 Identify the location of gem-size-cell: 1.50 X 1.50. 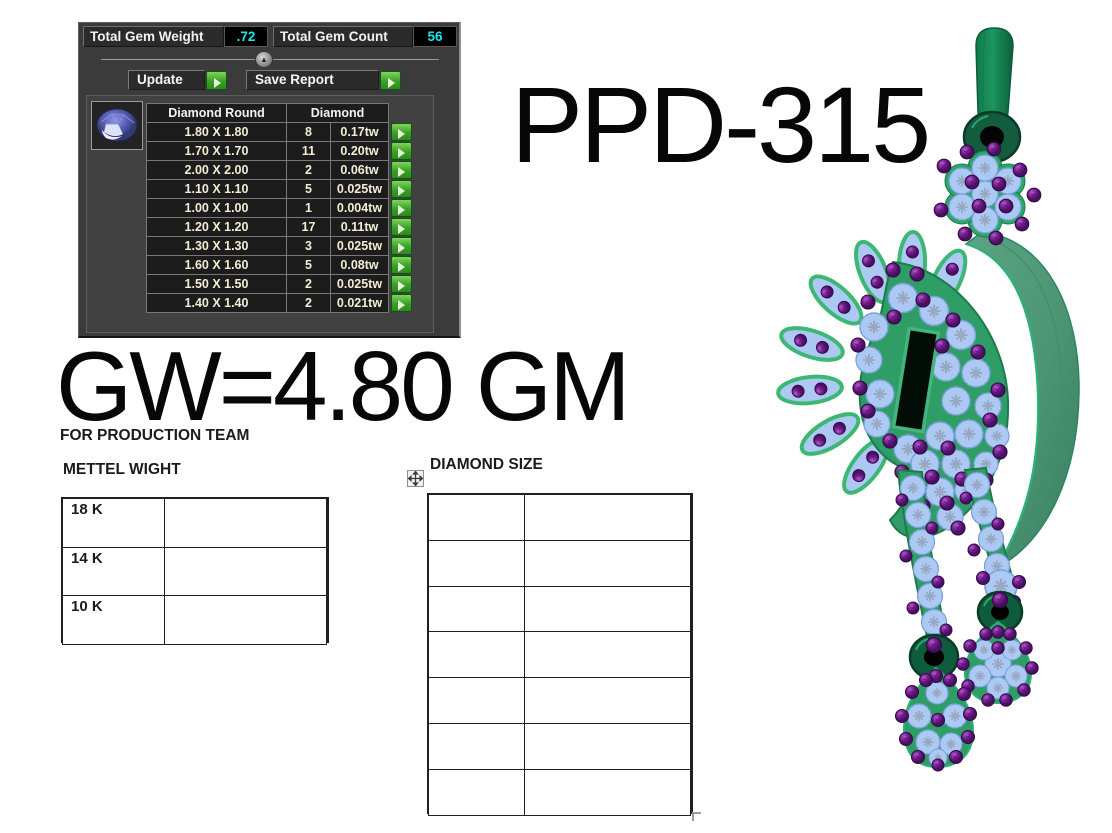
(216, 284).